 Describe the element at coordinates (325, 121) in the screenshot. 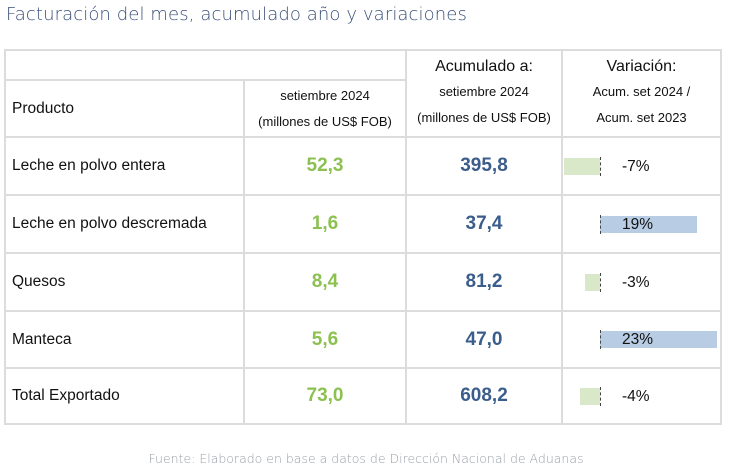

I see `header-month-line2: (millones de US$ FOB)` at that location.